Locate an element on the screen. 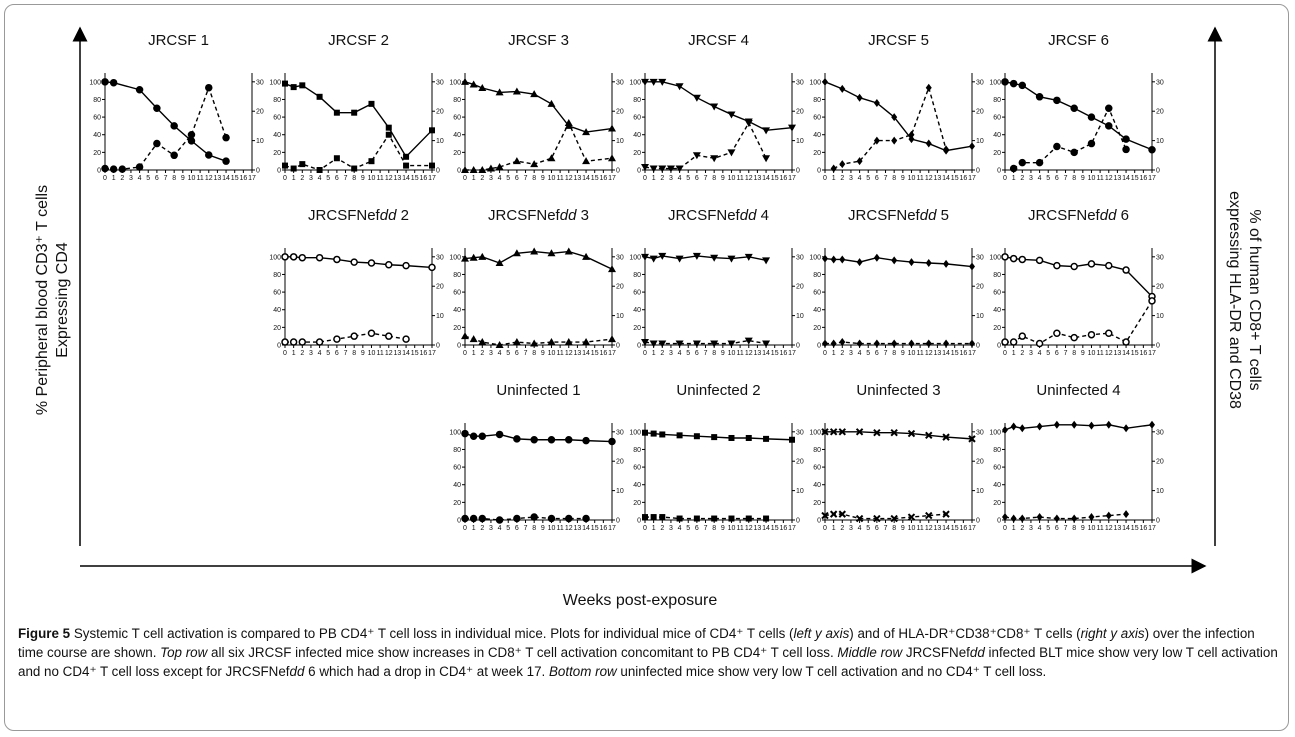 This screenshot has height=737, width=1295. subplot-title: Uninfected 1 is located at coordinates (538, 390).